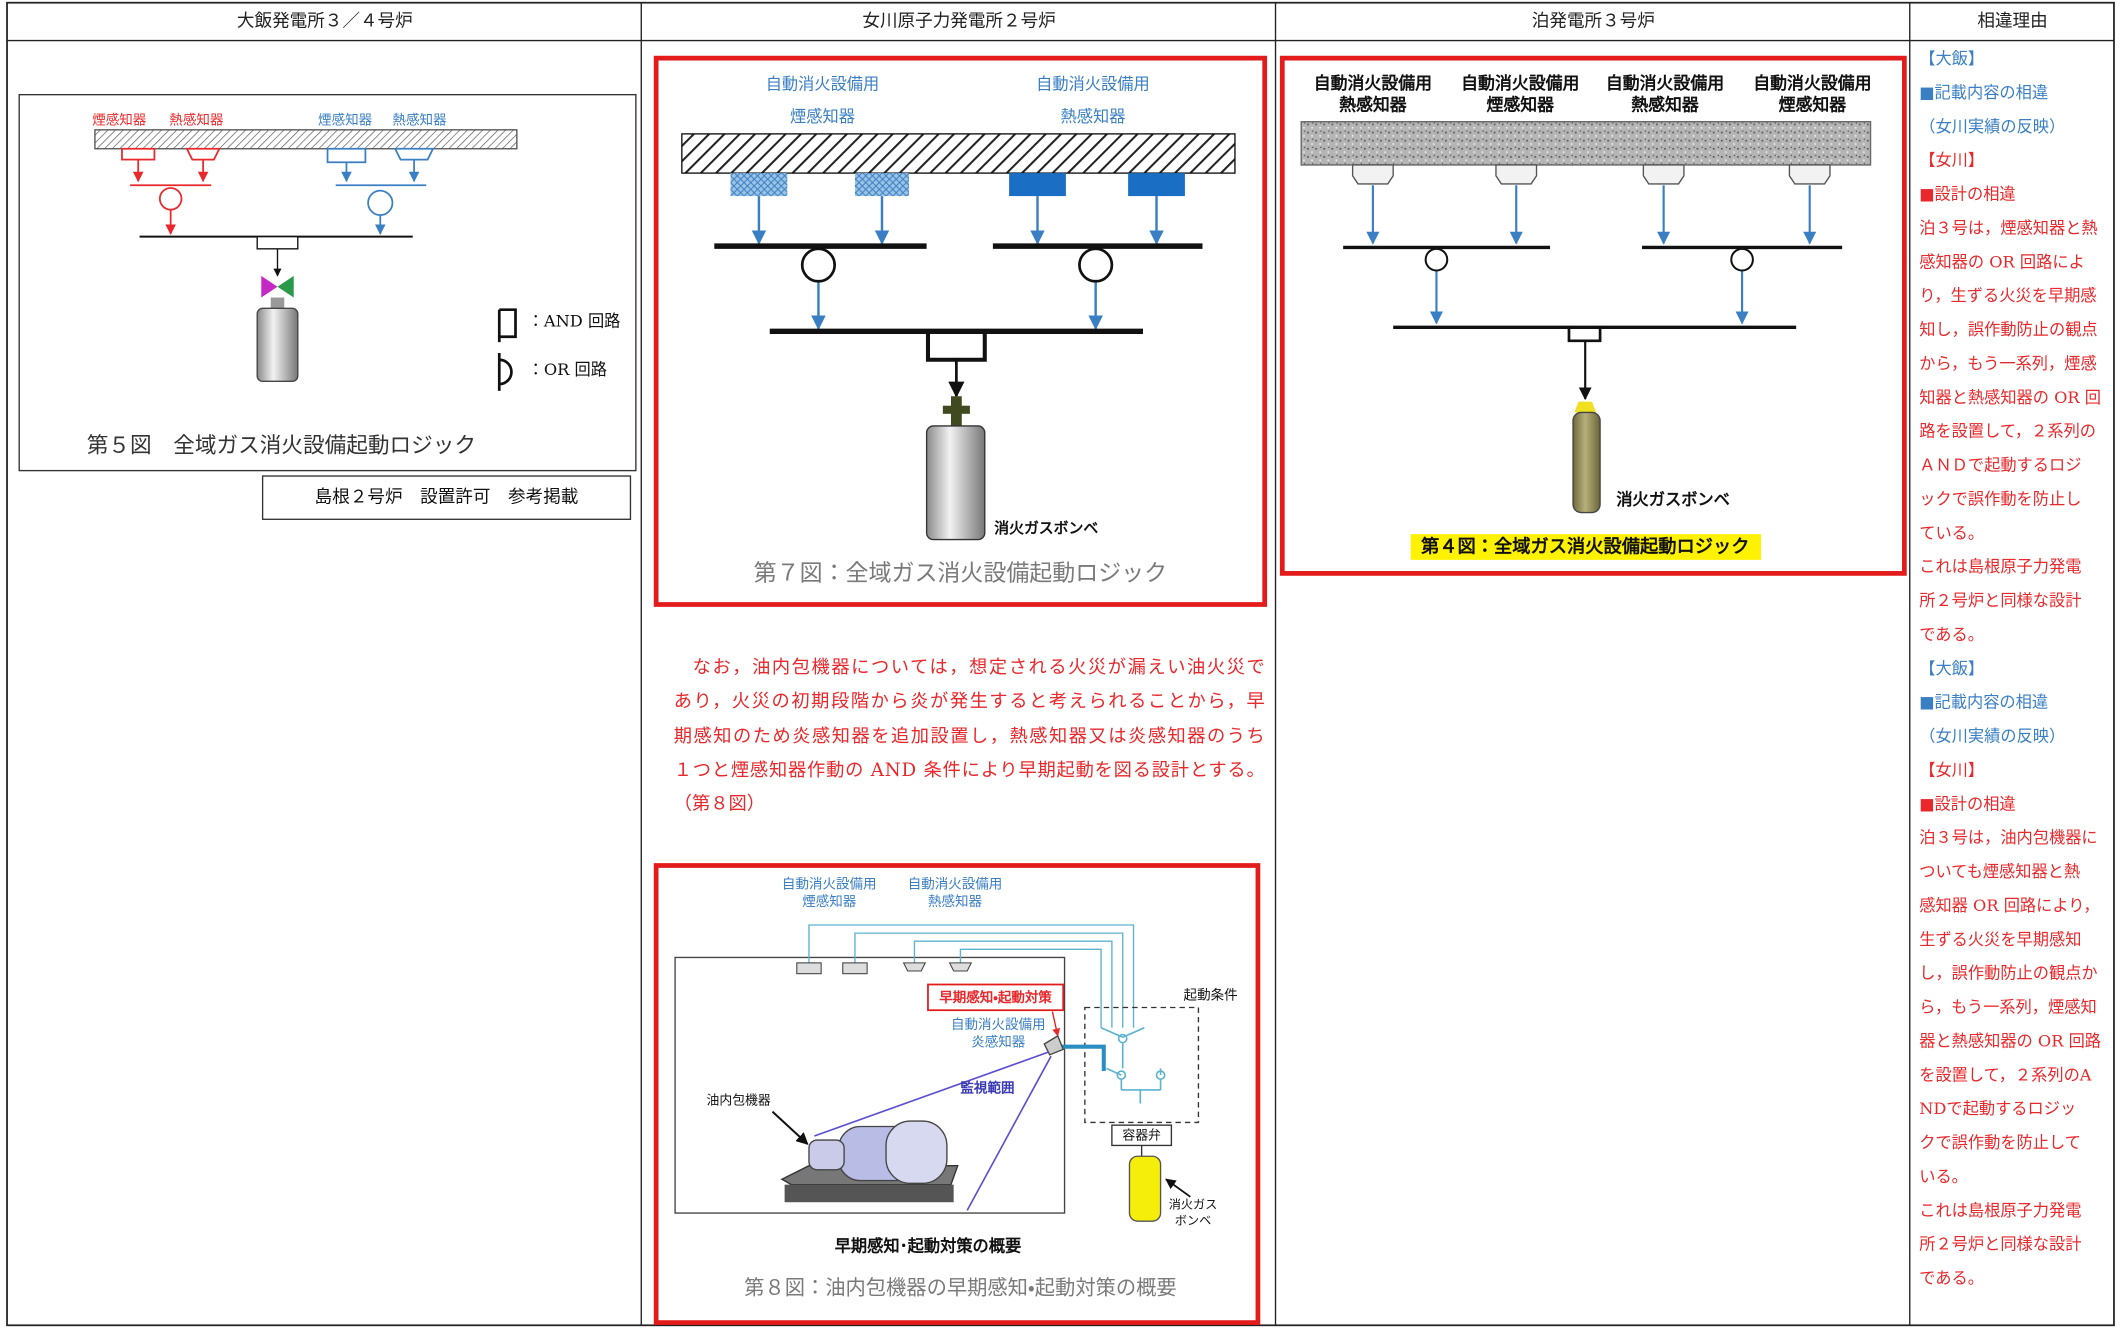 This screenshot has width=2121, height=1332. Describe the element at coordinates (958, 22) in the screenshot. I see `header-cell: 女川原子力発電所２号炉` at that location.